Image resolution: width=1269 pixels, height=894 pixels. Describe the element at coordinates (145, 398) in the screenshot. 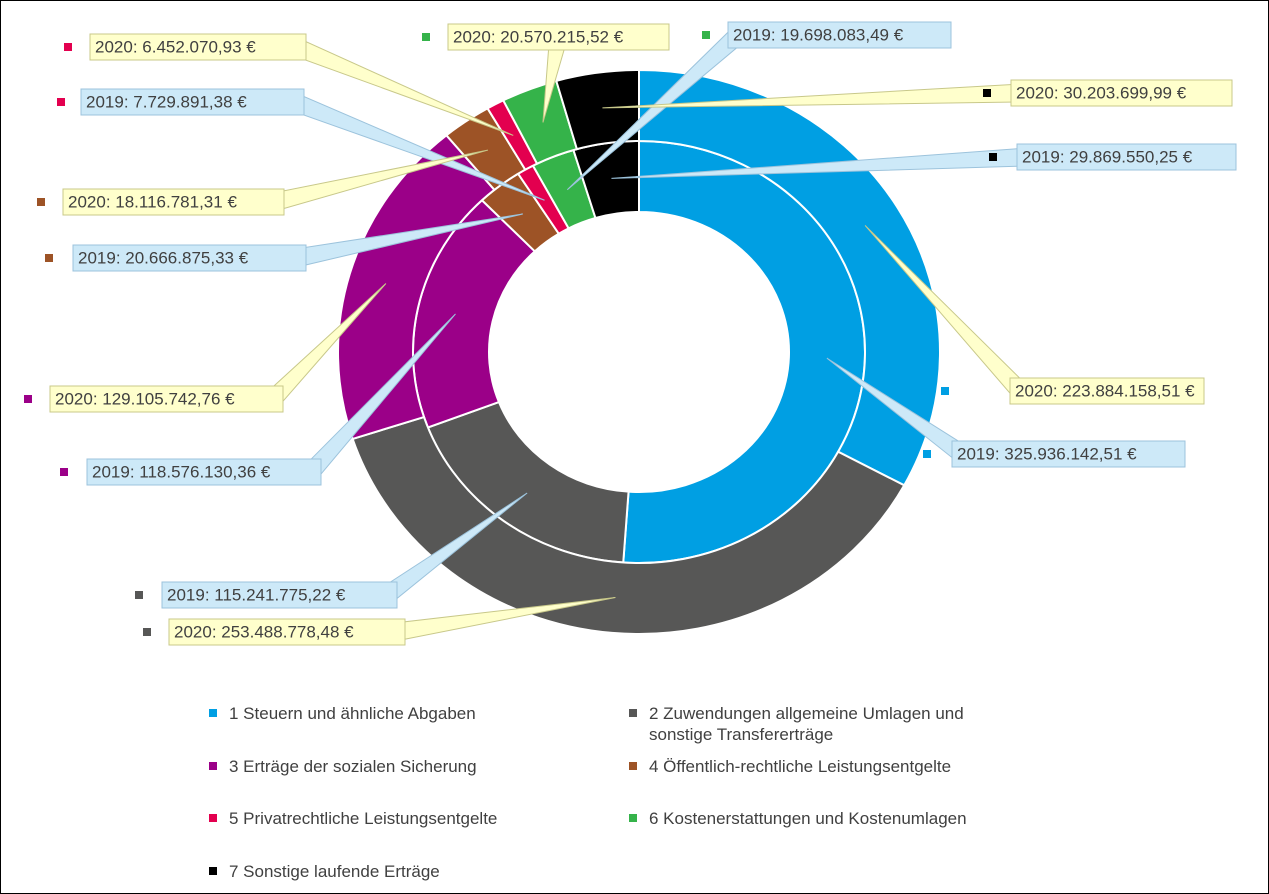

I see `data-label: 2020: 129.105.742,76 €` at that location.